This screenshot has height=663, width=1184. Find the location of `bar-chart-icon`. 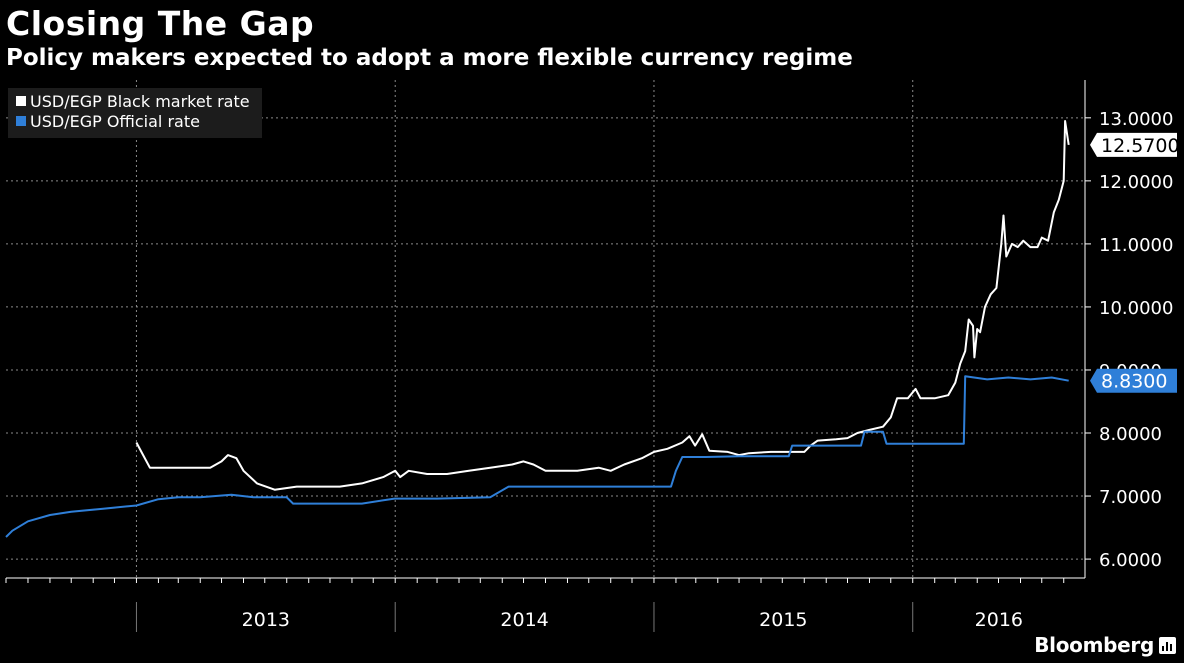

bar-chart-icon is located at coordinates (1167, 645).